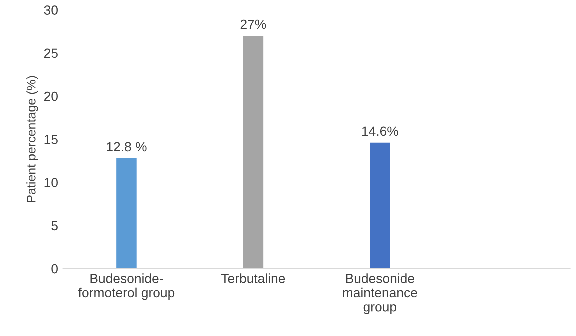  I want to click on data-label: 14.6%, so click(380, 131).